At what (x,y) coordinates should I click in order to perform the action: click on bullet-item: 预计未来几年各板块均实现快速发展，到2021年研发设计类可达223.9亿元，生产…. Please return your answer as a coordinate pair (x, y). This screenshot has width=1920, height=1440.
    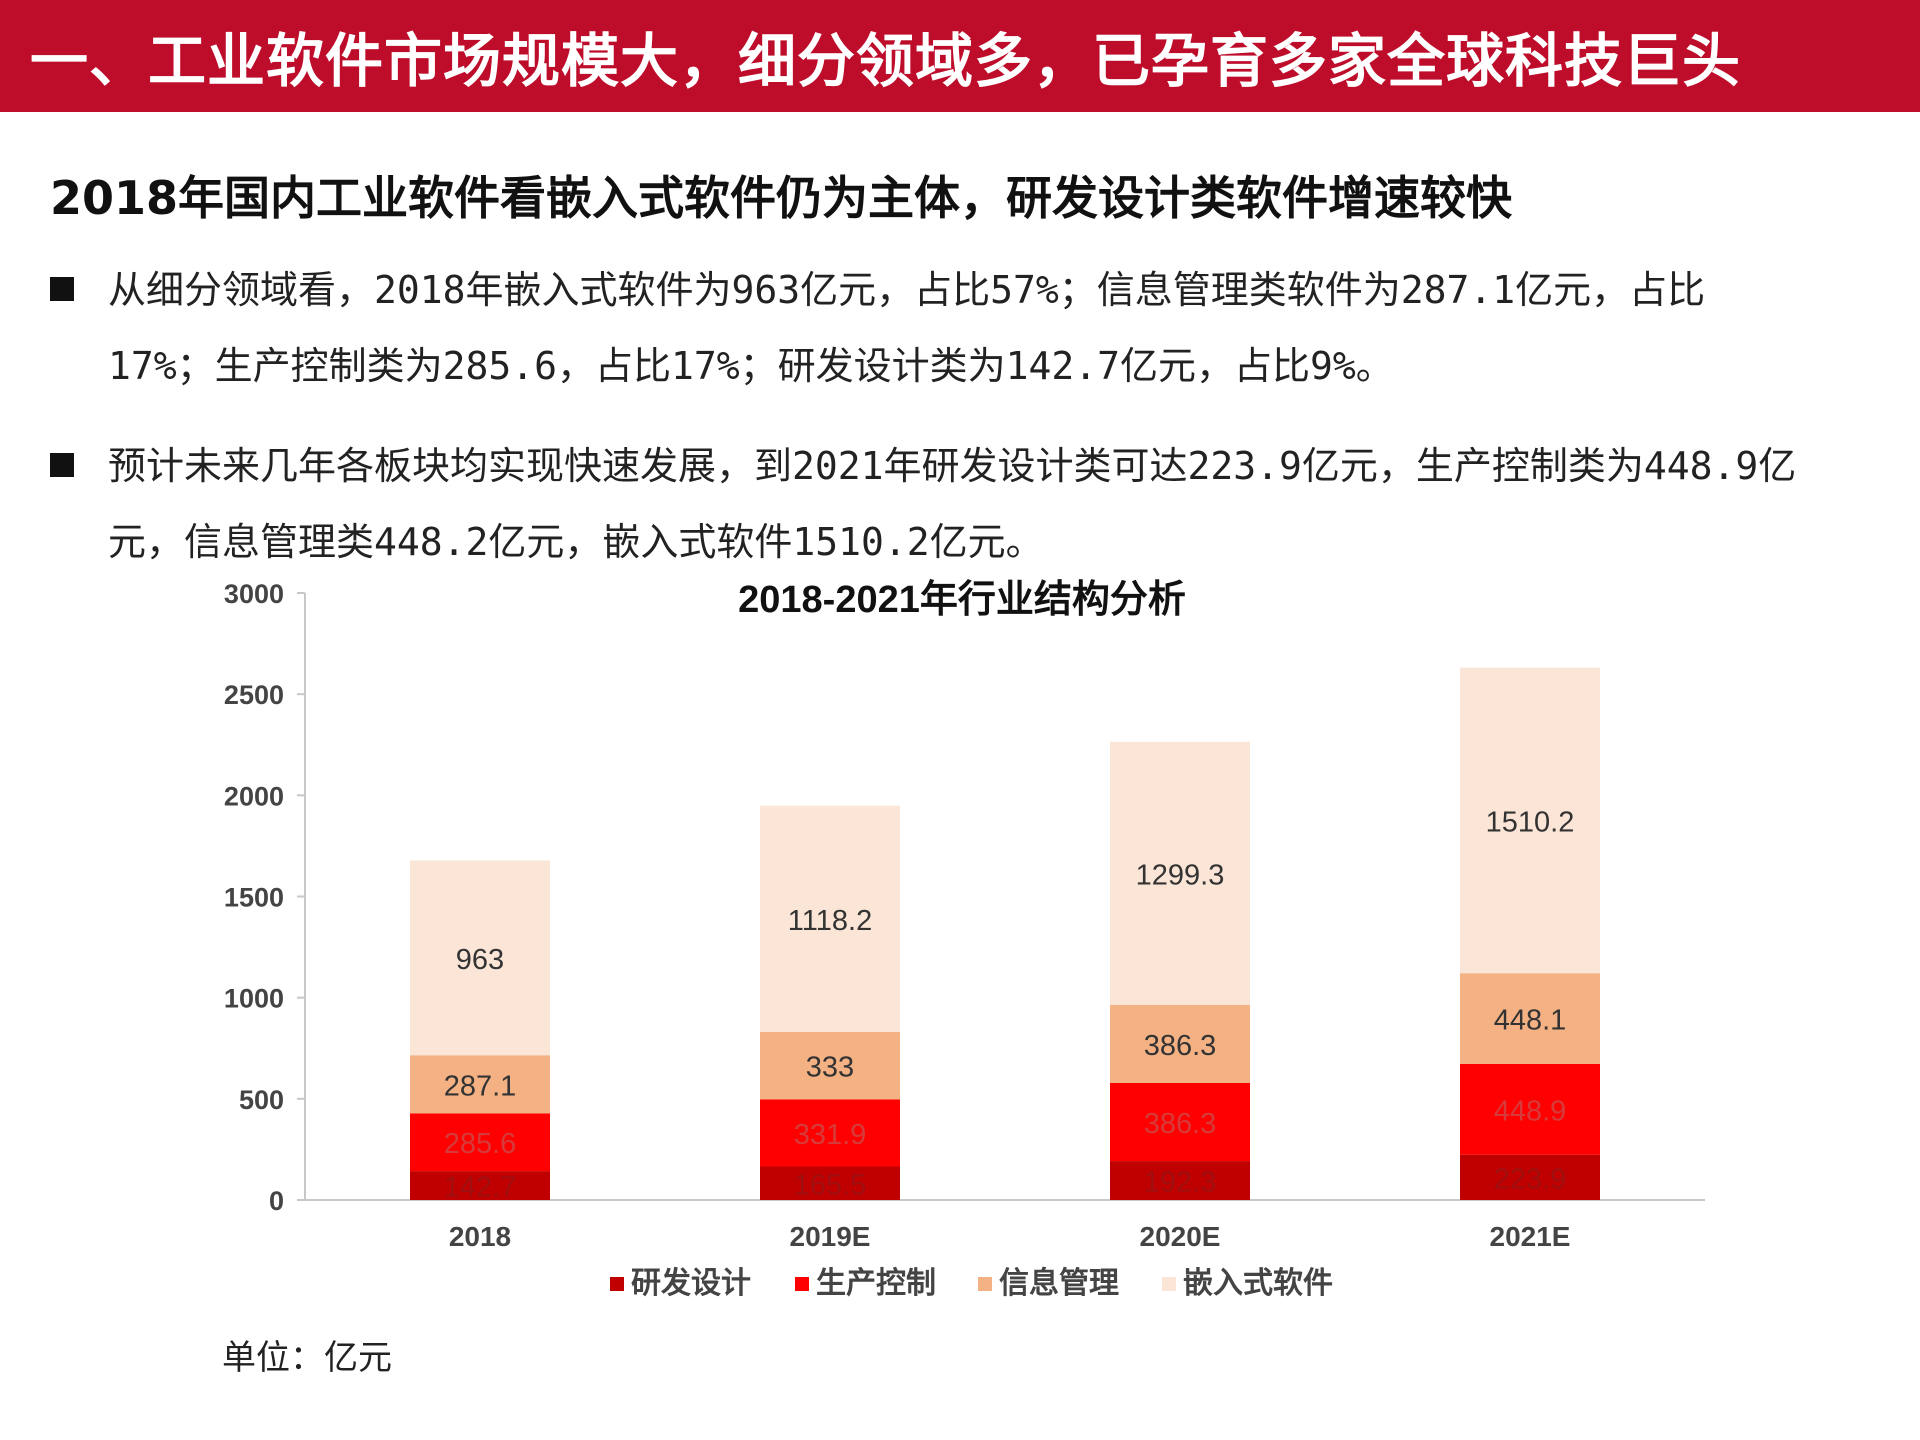
    Looking at the image, I should click on (930, 504).